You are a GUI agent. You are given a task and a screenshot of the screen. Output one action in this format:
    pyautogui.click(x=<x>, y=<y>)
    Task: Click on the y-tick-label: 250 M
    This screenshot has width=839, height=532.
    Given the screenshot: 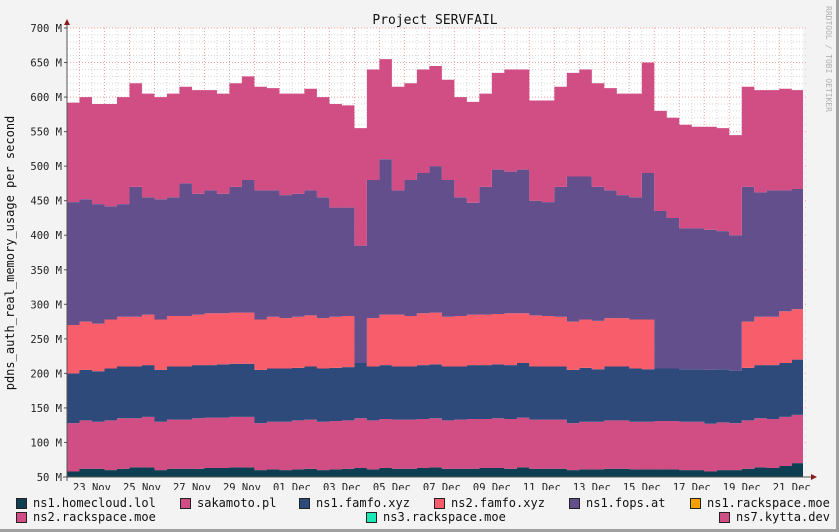 What is the action you would take?
    pyautogui.click(x=46, y=340)
    